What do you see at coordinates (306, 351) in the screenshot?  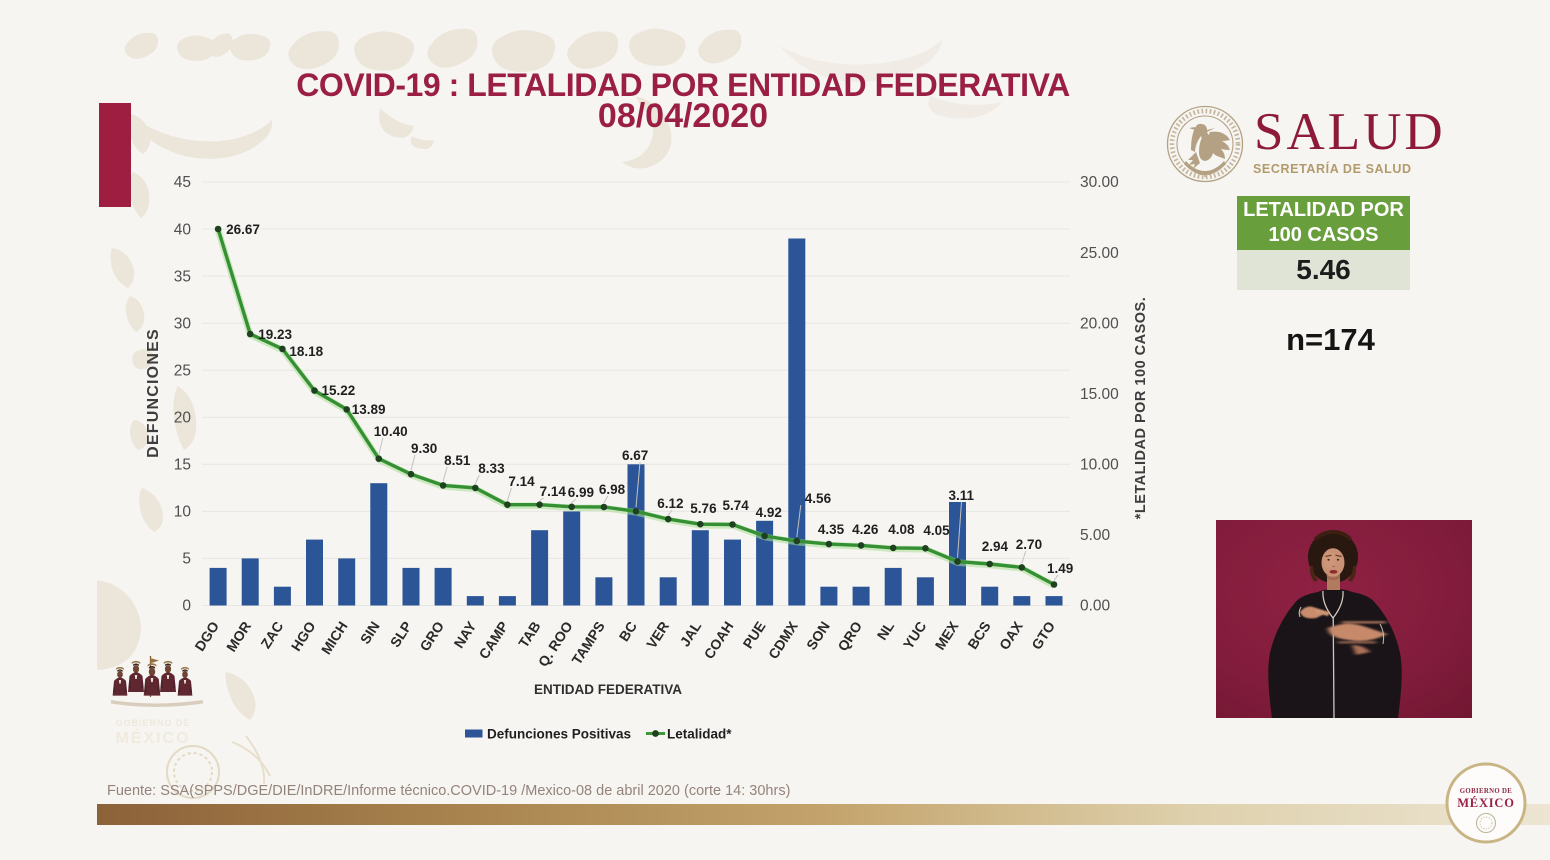 I see `svg-text: 18.18` at bounding box center [306, 351].